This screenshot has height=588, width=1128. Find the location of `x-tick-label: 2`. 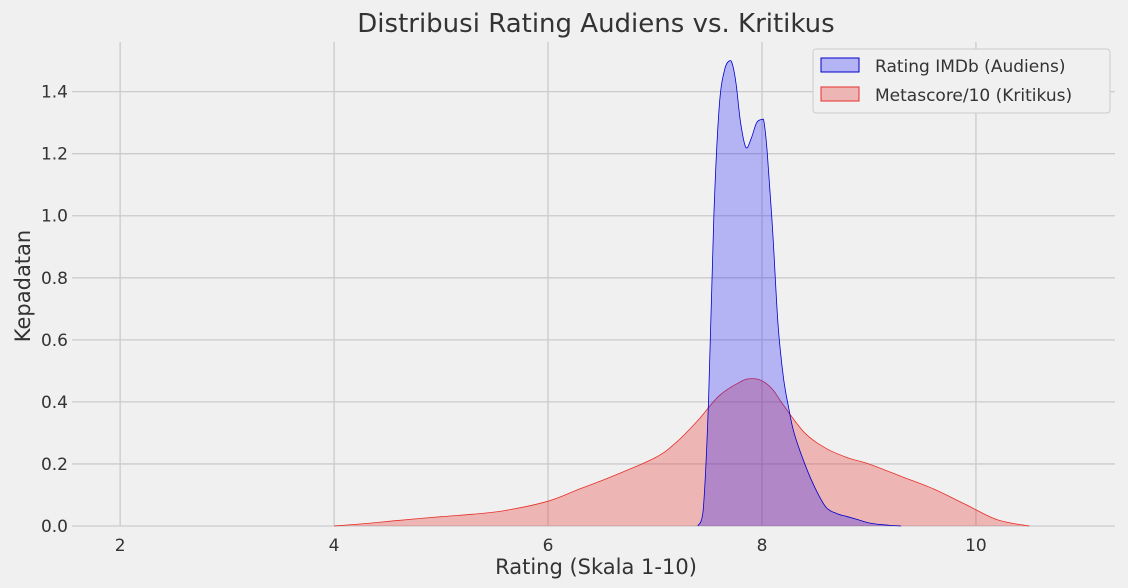

x-tick-label: 2 is located at coordinates (120, 546).